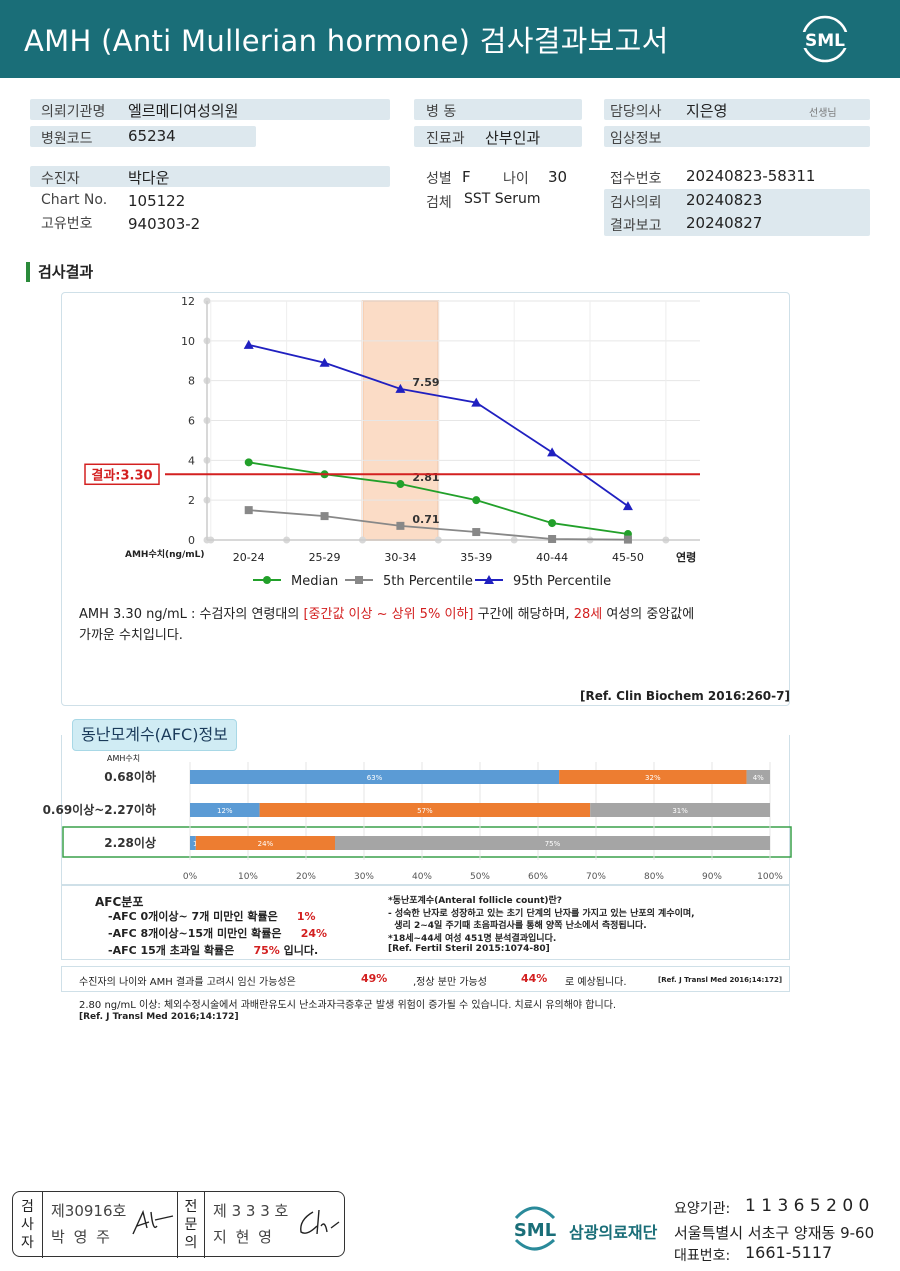 This screenshot has height=1271, width=900. I want to click on y-tick-label: 10, so click(188, 341).